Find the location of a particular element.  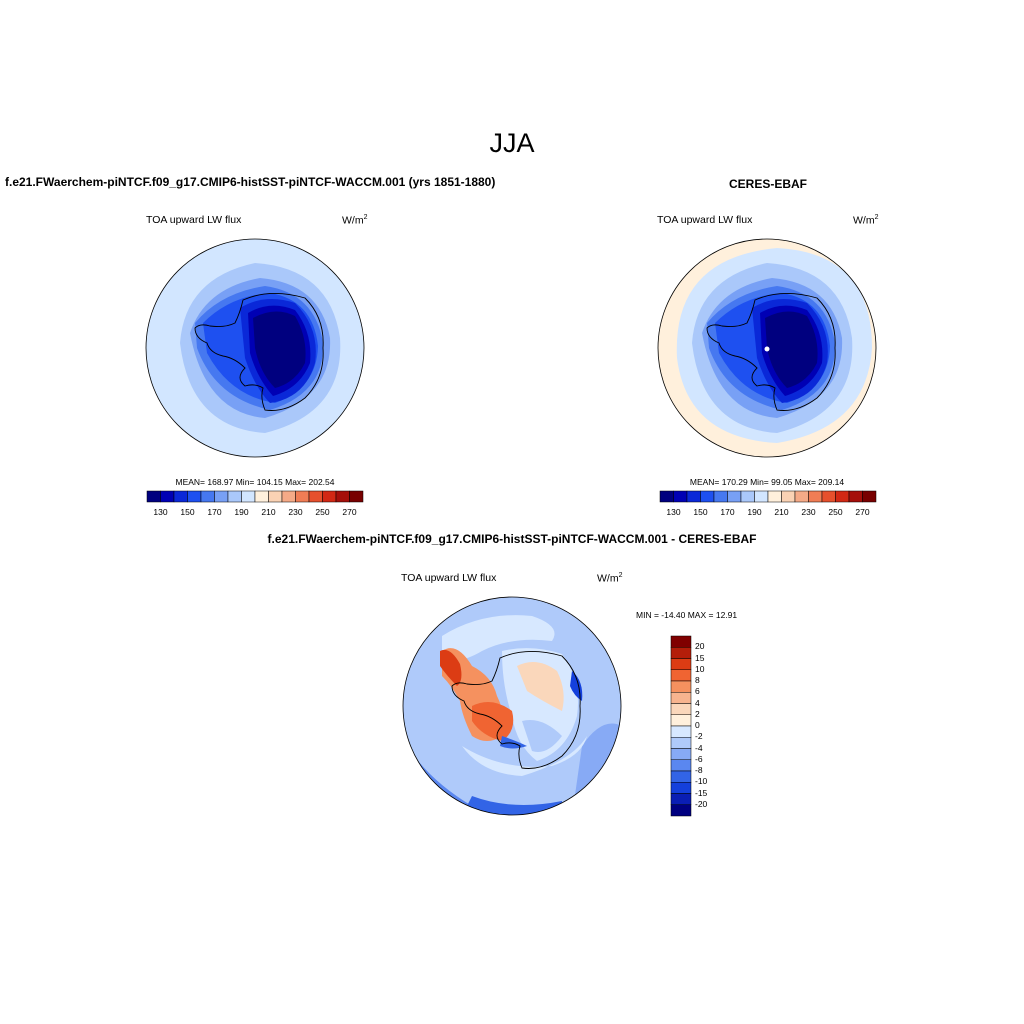

diff-negative-coast-south is located at coordinates (513, 742).